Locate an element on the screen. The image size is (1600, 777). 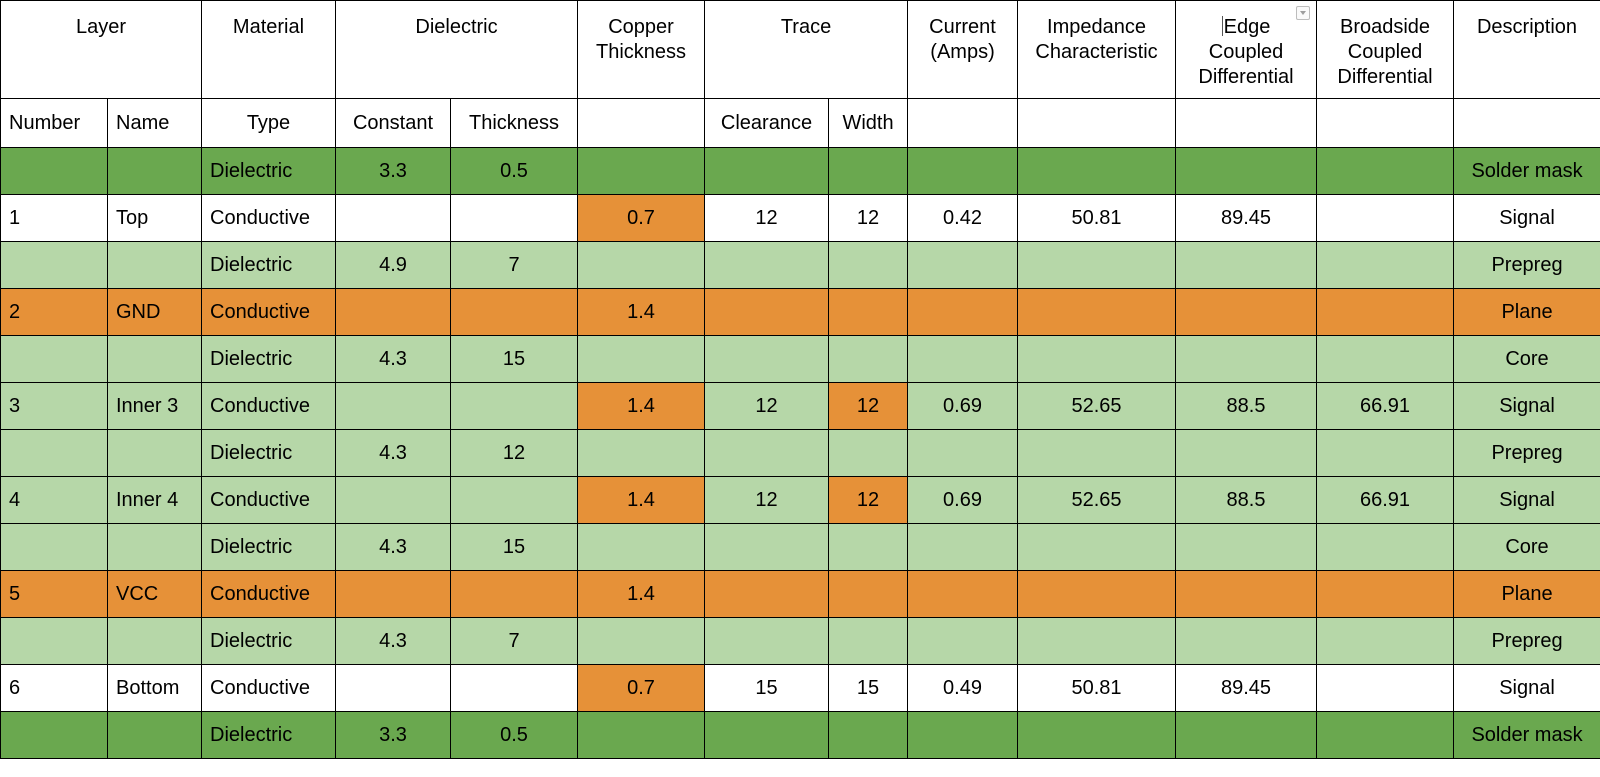
table-cell: 0.49 is located at coordinates (963, 688).